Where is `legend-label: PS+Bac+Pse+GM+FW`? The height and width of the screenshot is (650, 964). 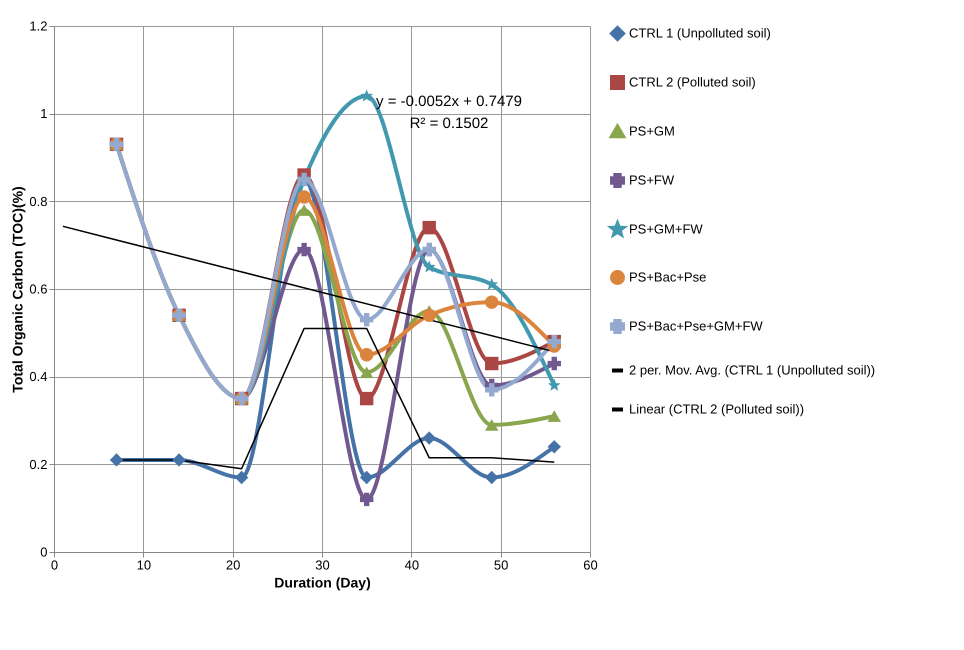
legend-label: PS+Bac+Pse+GM+FW is located at coordinates (696, 326).